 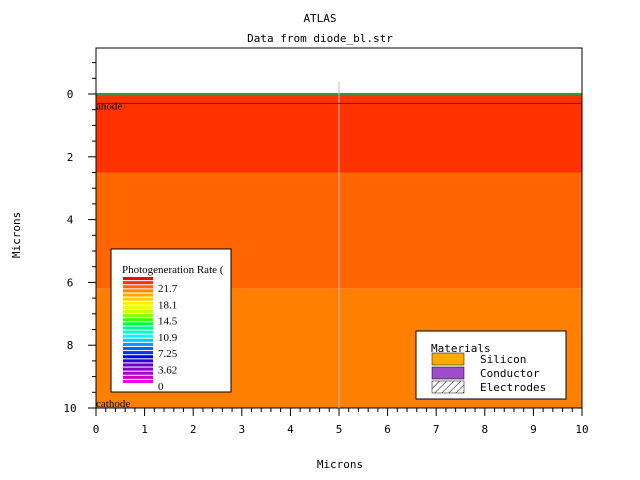 I want to click on legend-label: 0, so click(x=161, y=387).